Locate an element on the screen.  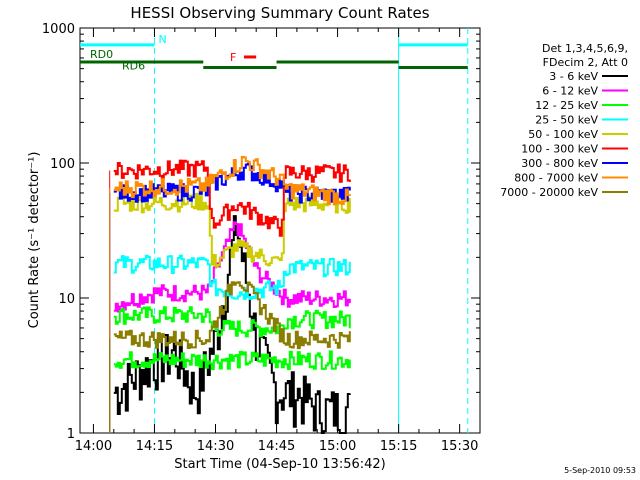
night-marker-label: N is located at coordinates (162, 39).